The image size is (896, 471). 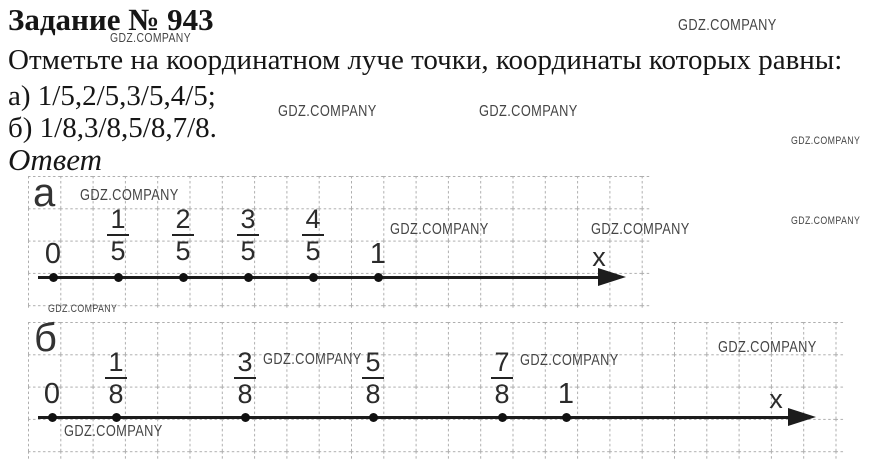 What do you see at coordinates (45, 338) in the screenshot?
I see `ray-b-label: б` at bounding box center [45, 338].